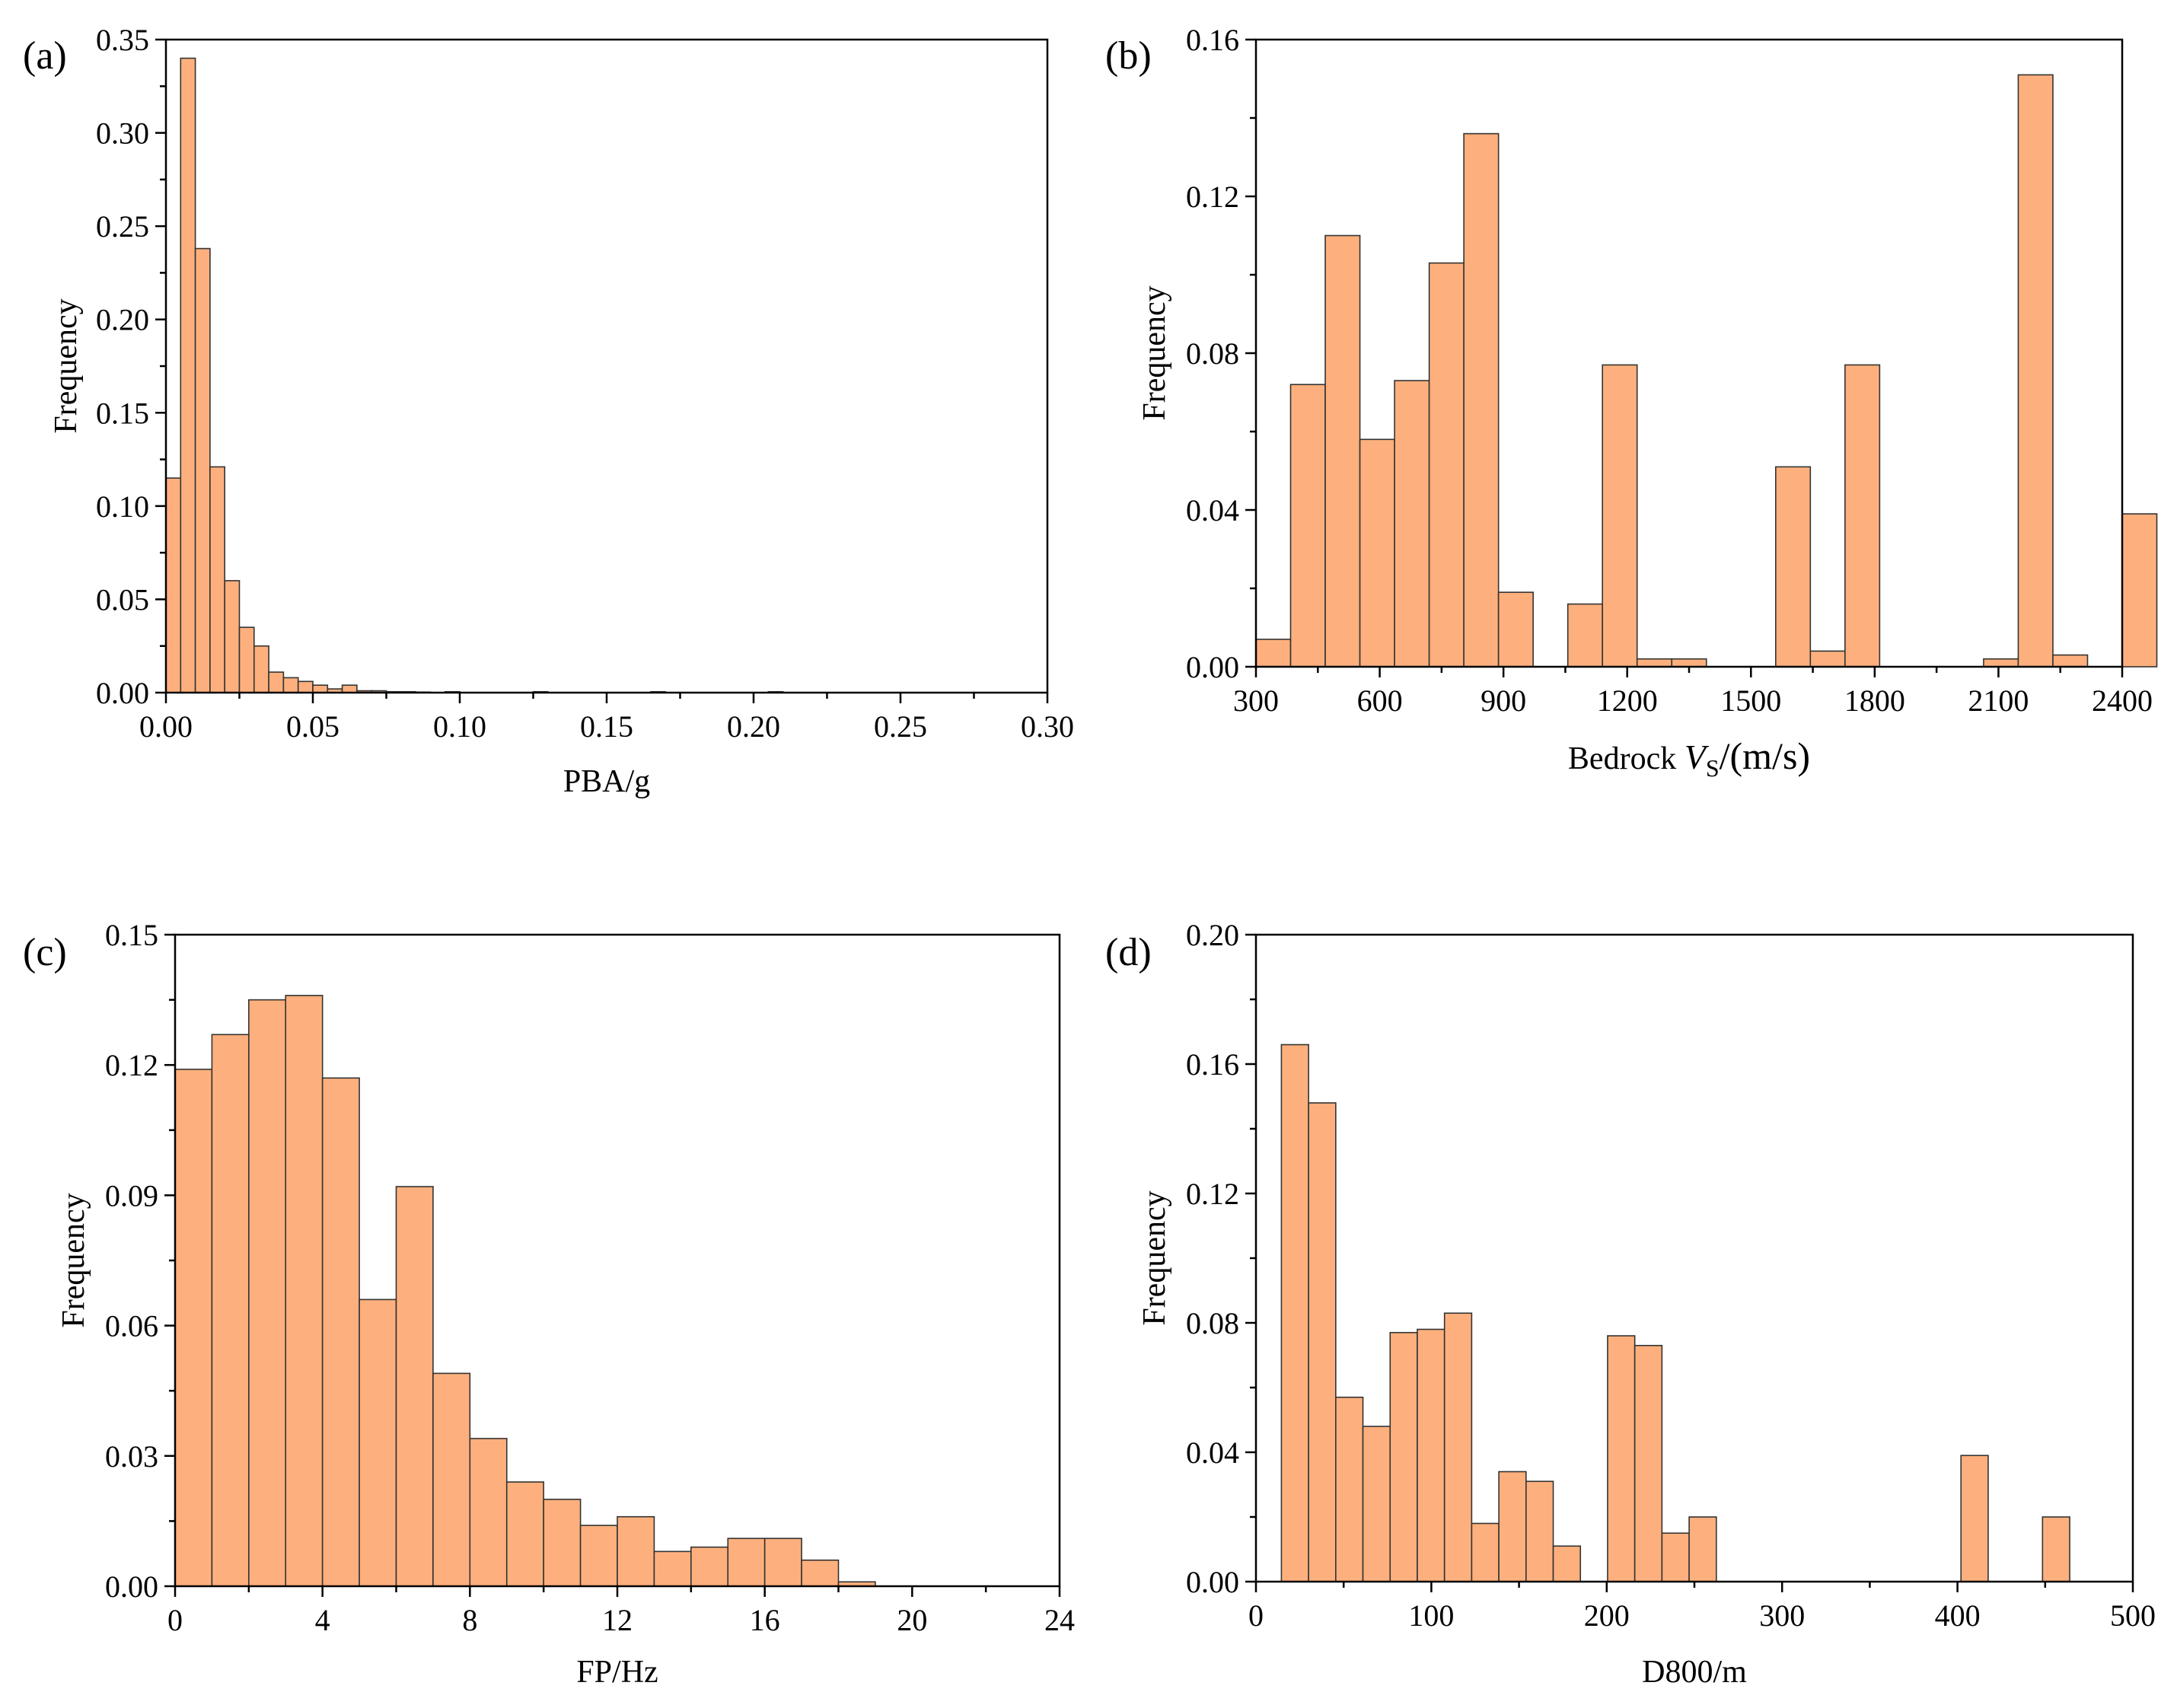 This screenshot has width=2177, height=1708. I want to click on x-tick-label: 16, so click(765, 1620).